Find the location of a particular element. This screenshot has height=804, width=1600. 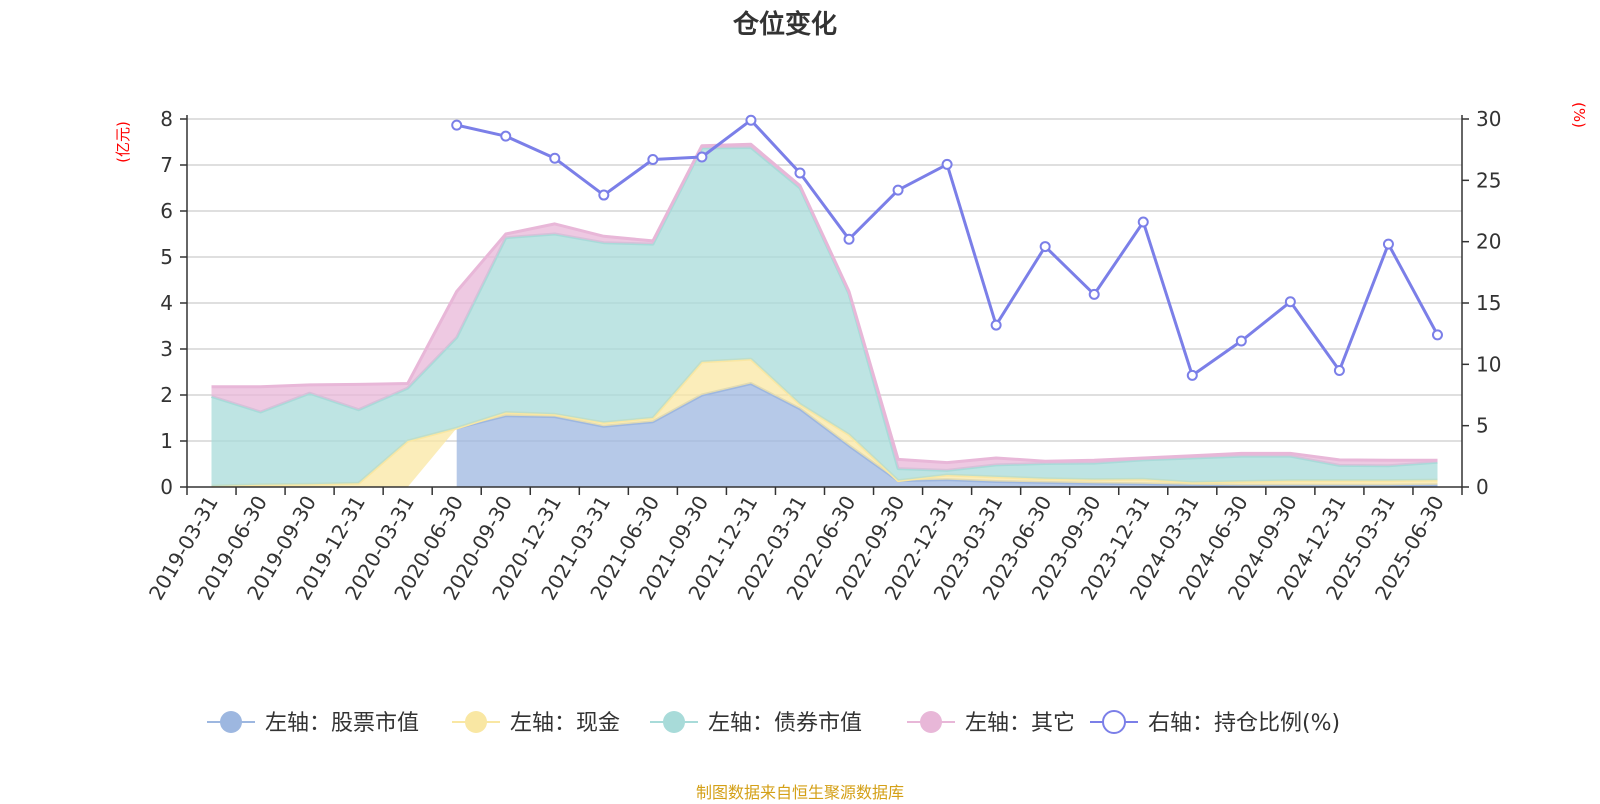

legend-item: 左轴：其它 is located at coordinates (991, 723).